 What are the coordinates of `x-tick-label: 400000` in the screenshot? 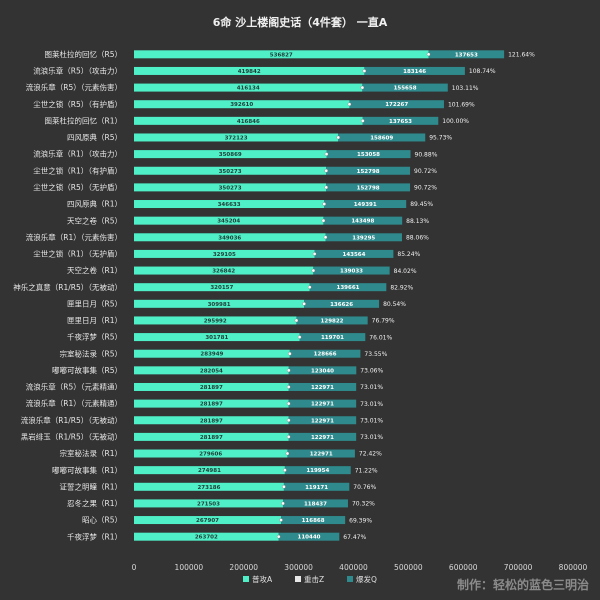 It's located at (353, 567).